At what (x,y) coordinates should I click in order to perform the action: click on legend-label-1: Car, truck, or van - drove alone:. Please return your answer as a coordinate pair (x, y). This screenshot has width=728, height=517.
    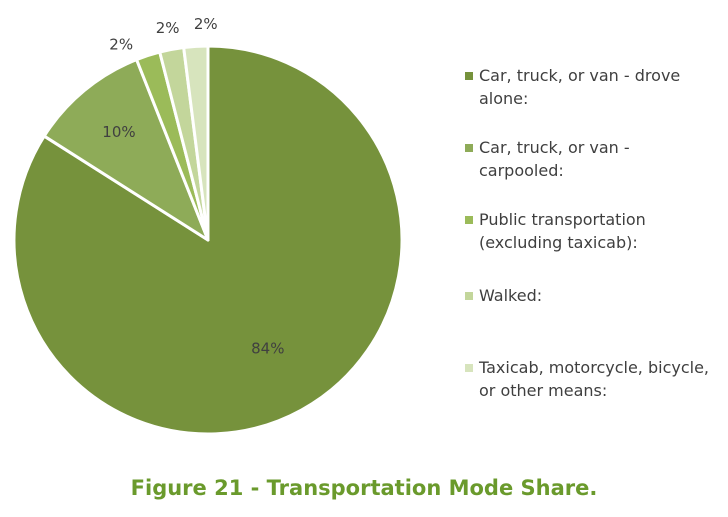
    Looking at the image, I should click on (580, 87).